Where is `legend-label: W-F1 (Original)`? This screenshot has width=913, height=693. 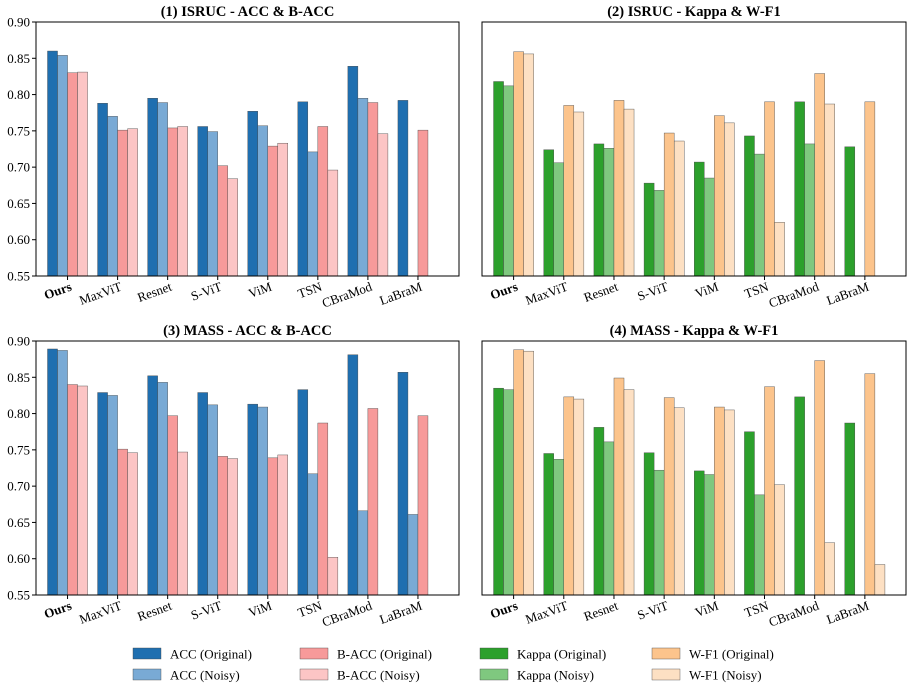
legend-label: W-F1 (Original) is located at coordinates (731, 654).